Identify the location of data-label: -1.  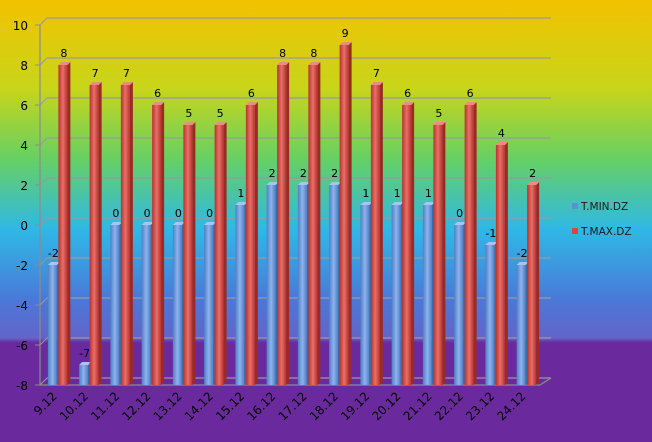
(490, 233).